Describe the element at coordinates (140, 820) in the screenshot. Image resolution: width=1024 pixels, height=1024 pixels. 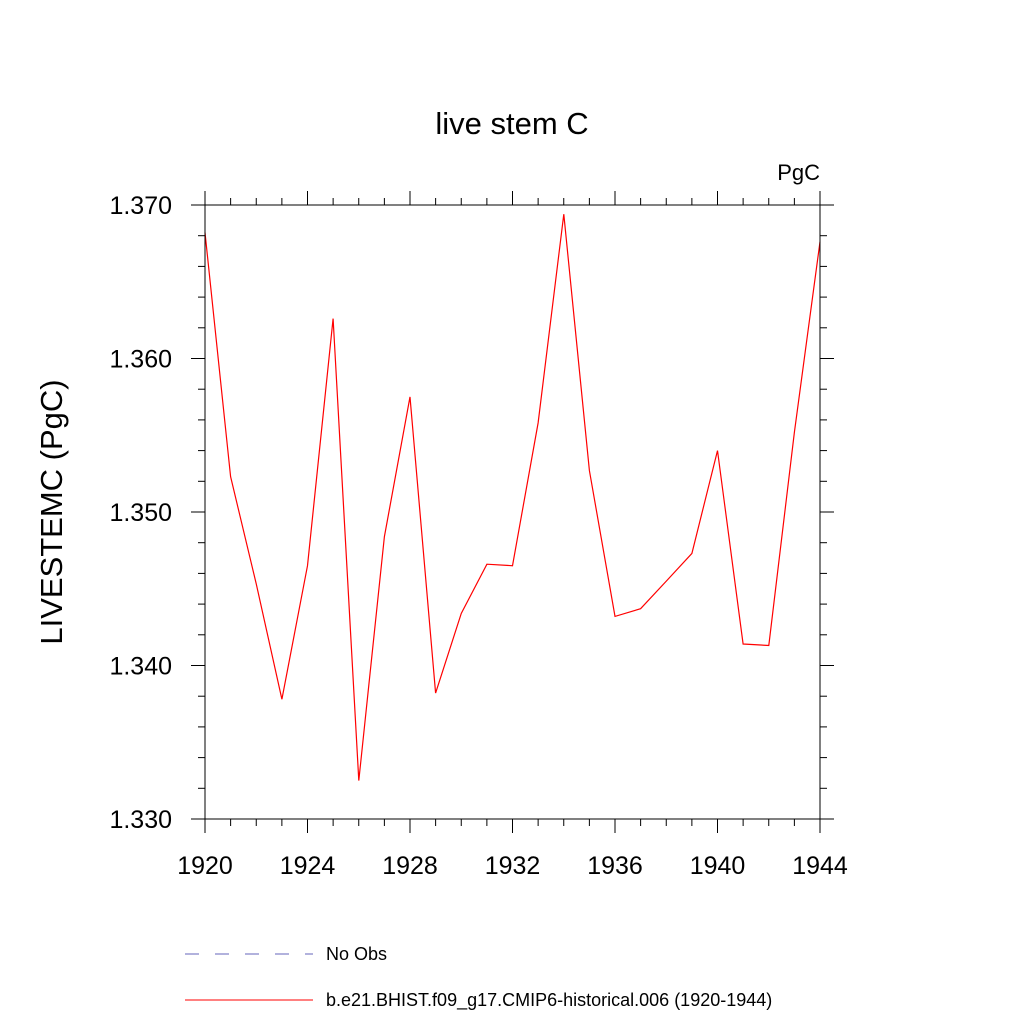
I see `y-tick-label: 1.330` at that location.